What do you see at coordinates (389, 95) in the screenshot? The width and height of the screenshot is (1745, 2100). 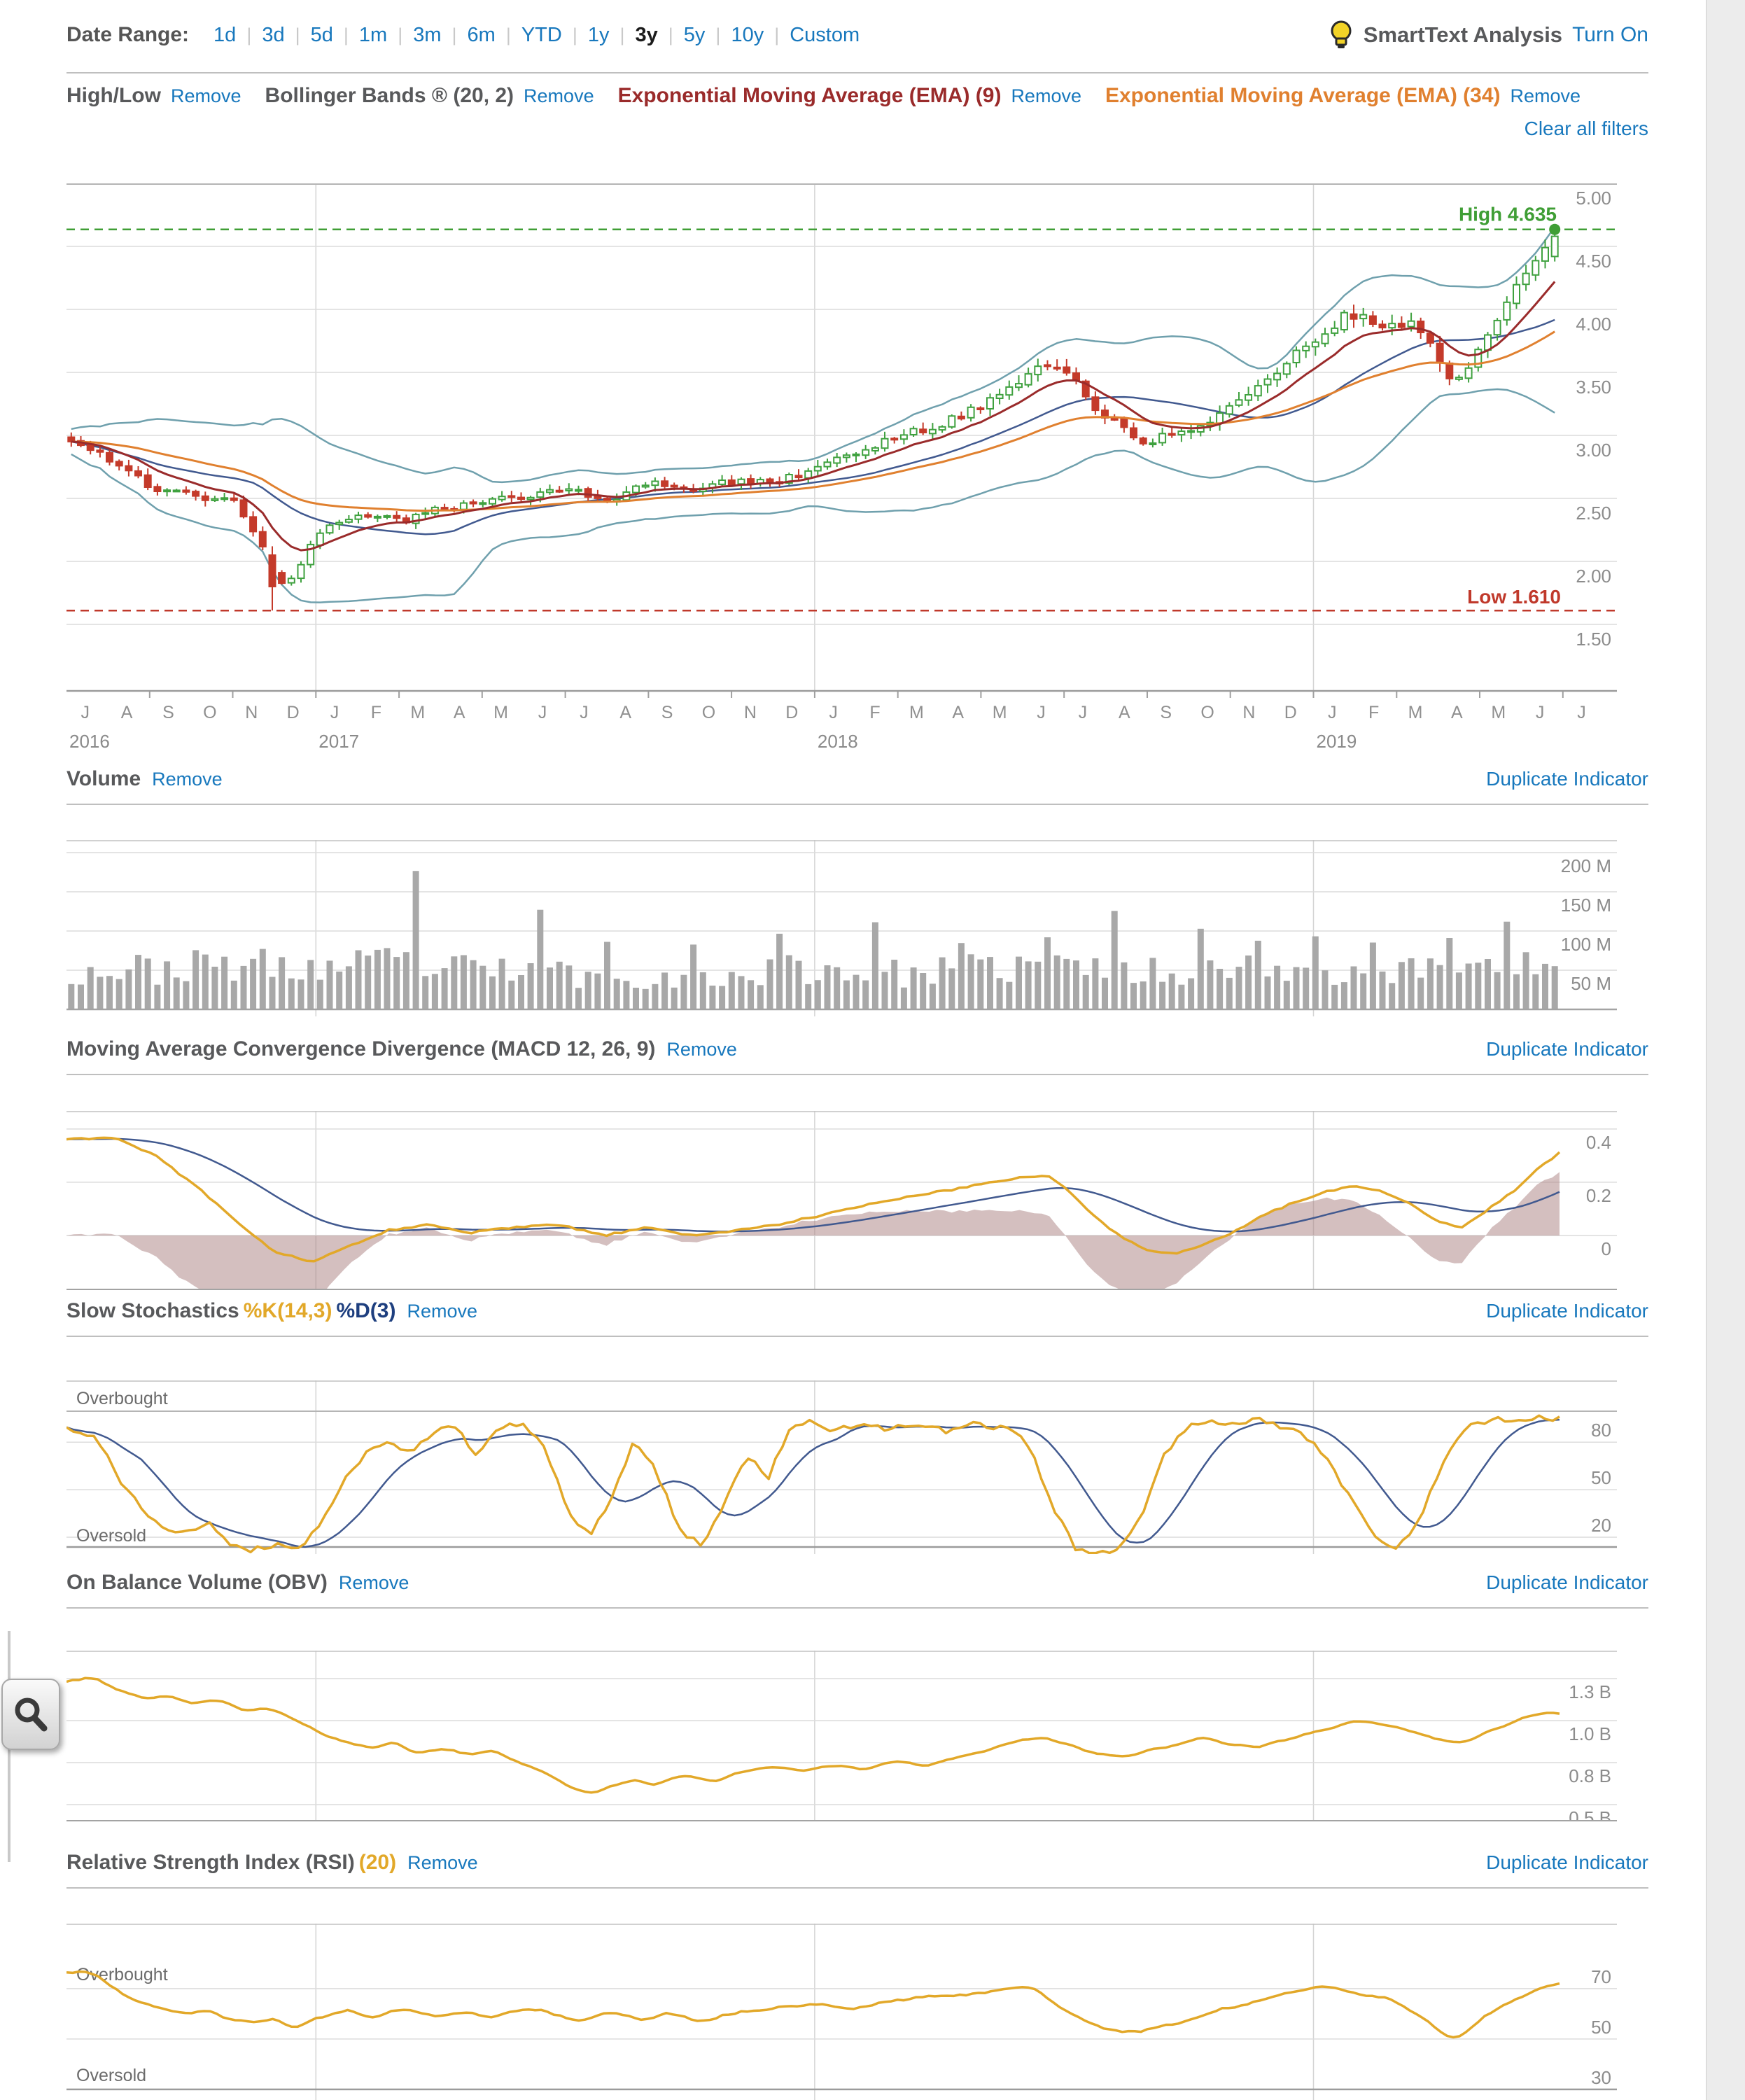 I see `filter-label-1: Bollinger Bands ® (20, 2)` at bounding box center [389, 95].